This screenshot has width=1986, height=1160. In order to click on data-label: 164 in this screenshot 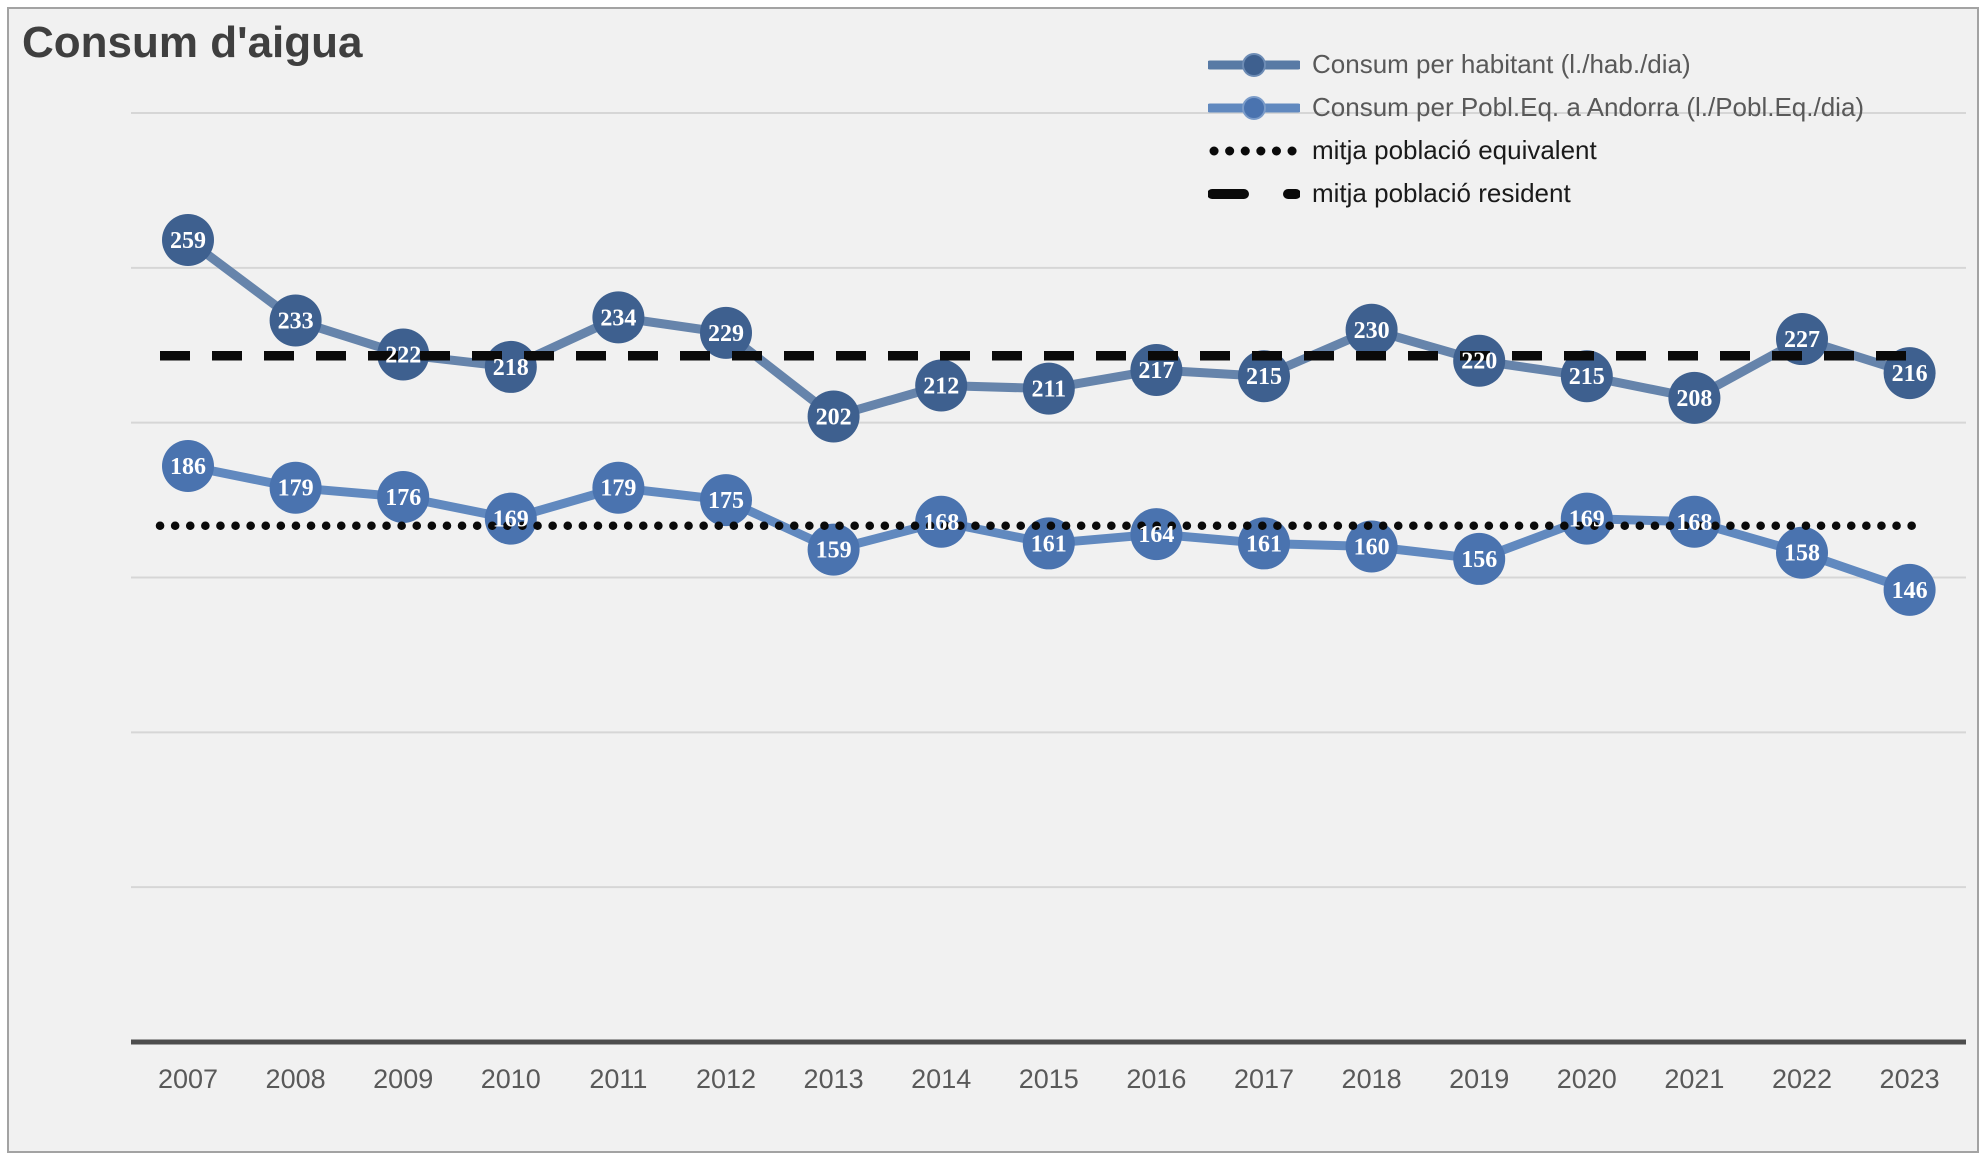, I will do `click(1156, 535)`.